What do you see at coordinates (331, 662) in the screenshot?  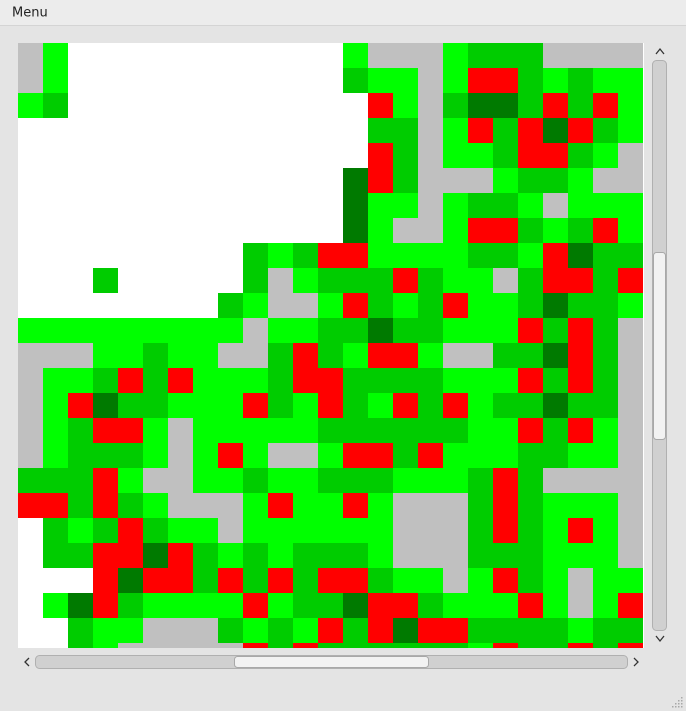 I see `h-scroll-handle` at bounding box center [331, 662].